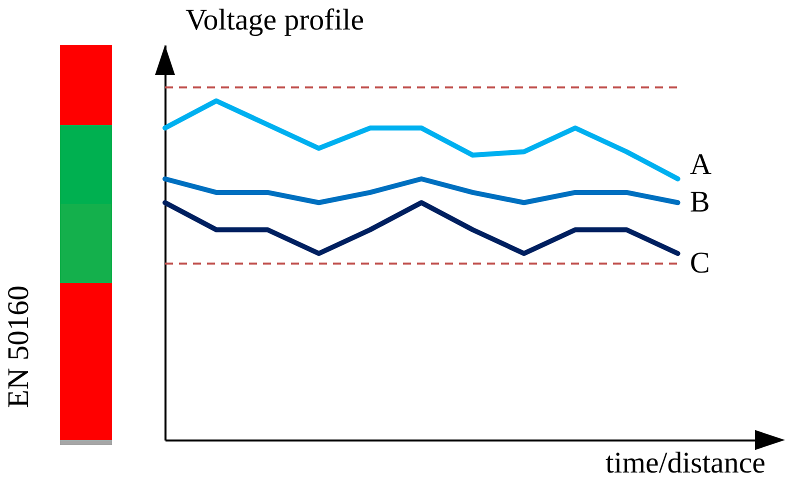  Describe the element at coordinates (19, 347) in the screenshot. I see `text: EN 50160` at that location.